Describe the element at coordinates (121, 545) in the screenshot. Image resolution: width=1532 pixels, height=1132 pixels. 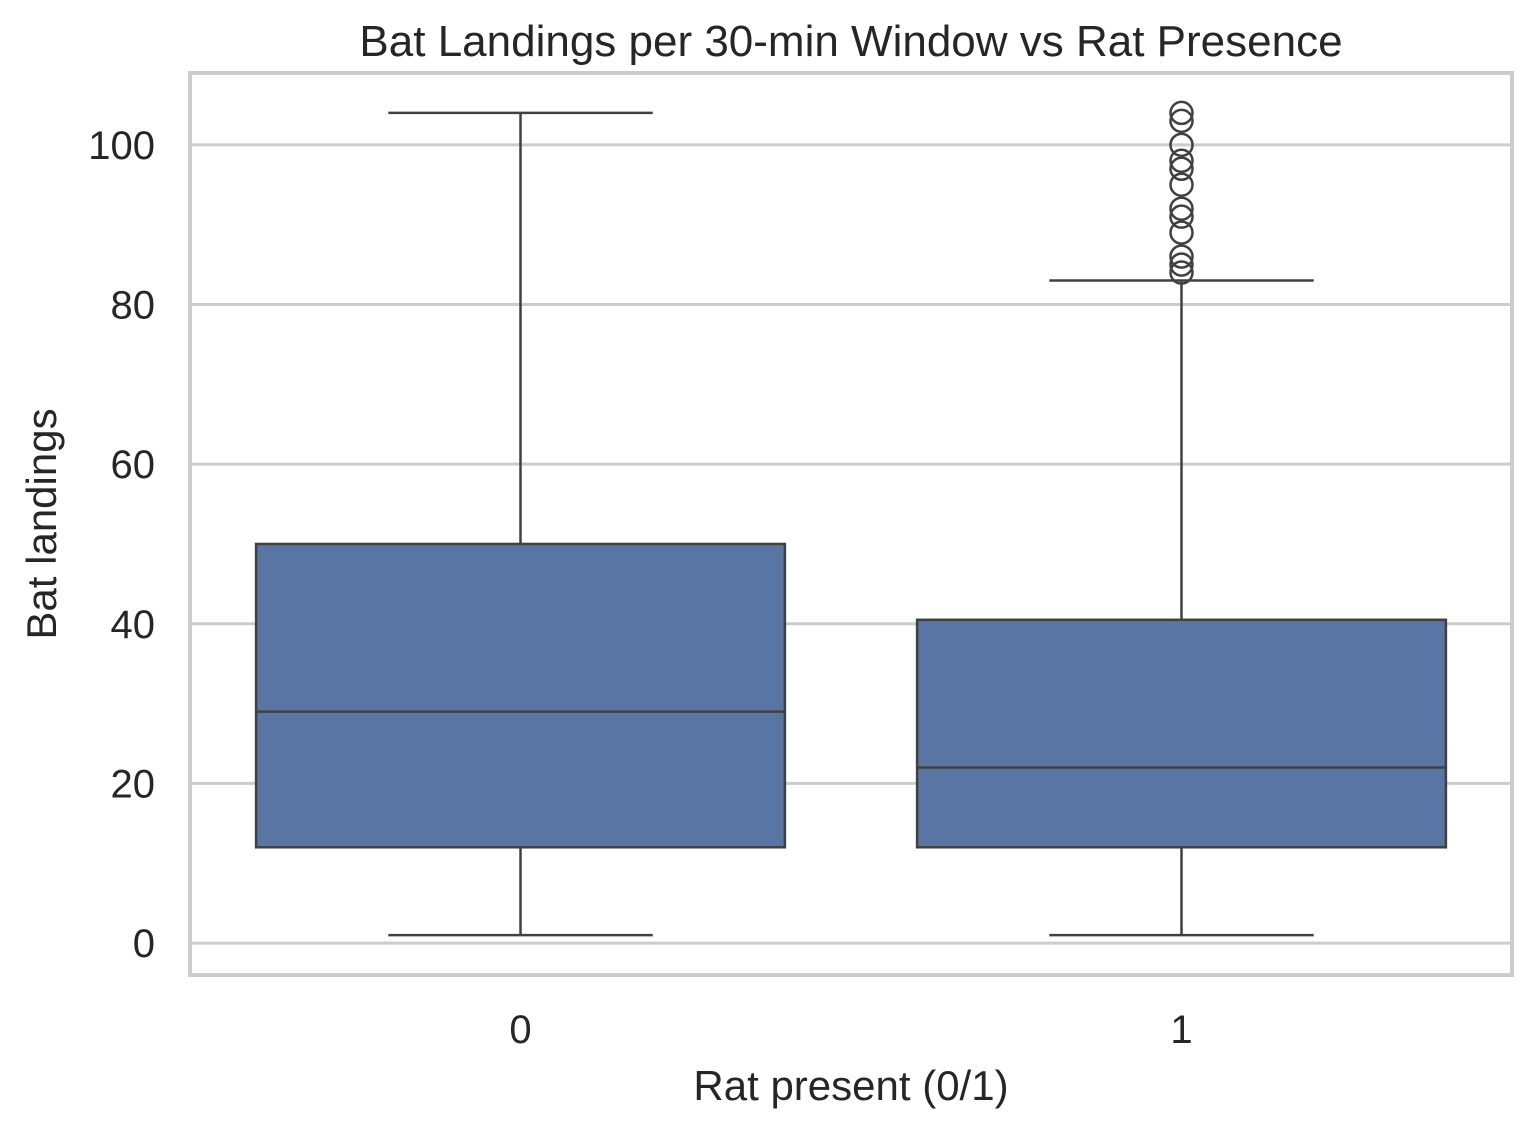
I see `y-axis-ticks: 0 20 40 60 80 100` at that location.